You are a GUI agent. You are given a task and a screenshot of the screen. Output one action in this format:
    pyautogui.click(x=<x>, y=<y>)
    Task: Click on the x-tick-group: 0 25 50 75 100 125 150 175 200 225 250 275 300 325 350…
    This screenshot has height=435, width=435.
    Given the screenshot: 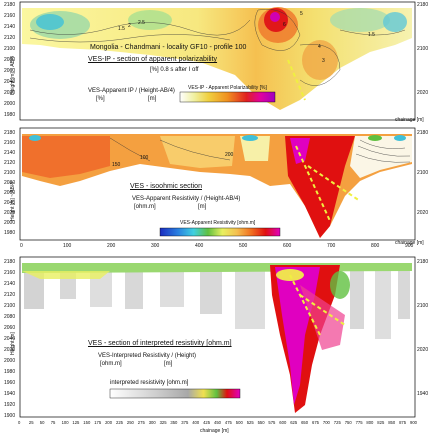 What is the action you would take?
    pyautogui.click(x=218, y=422)
    